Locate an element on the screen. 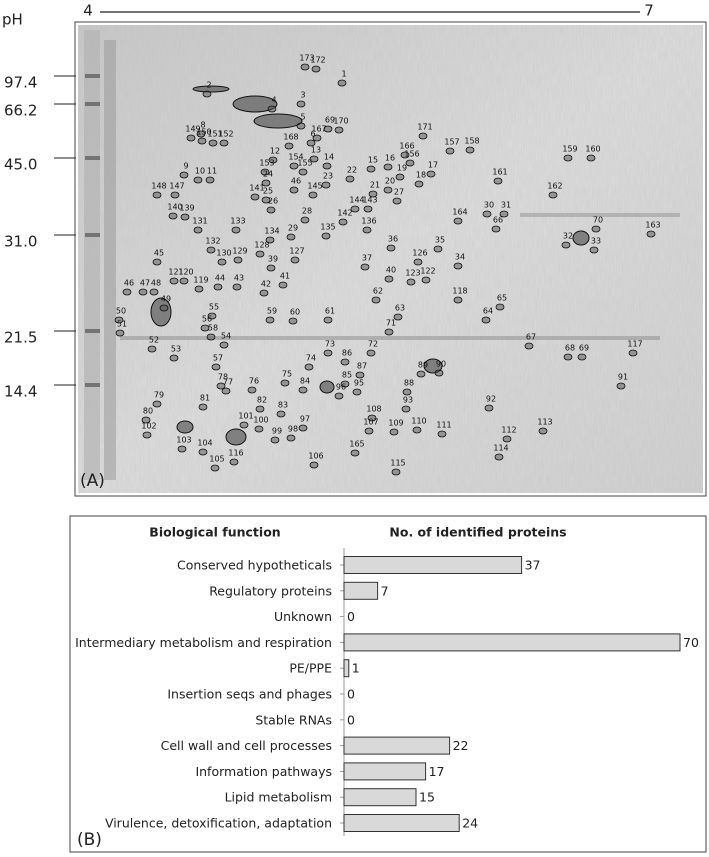 The width and height of the screenshot is (709, 857). spot-label: 114 is located at coordinates (500, 448).